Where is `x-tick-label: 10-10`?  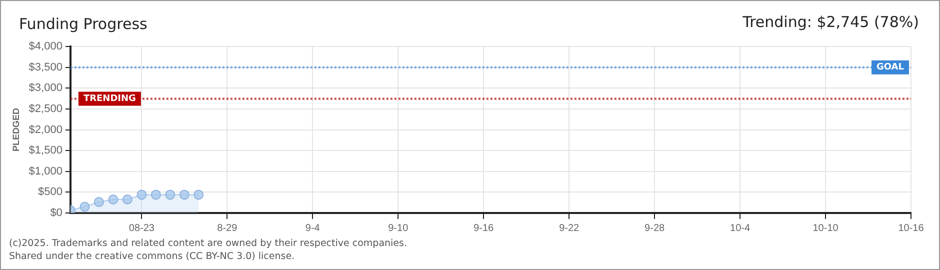 x-tick-label: 10-10 is located at coordinates (825, 228).